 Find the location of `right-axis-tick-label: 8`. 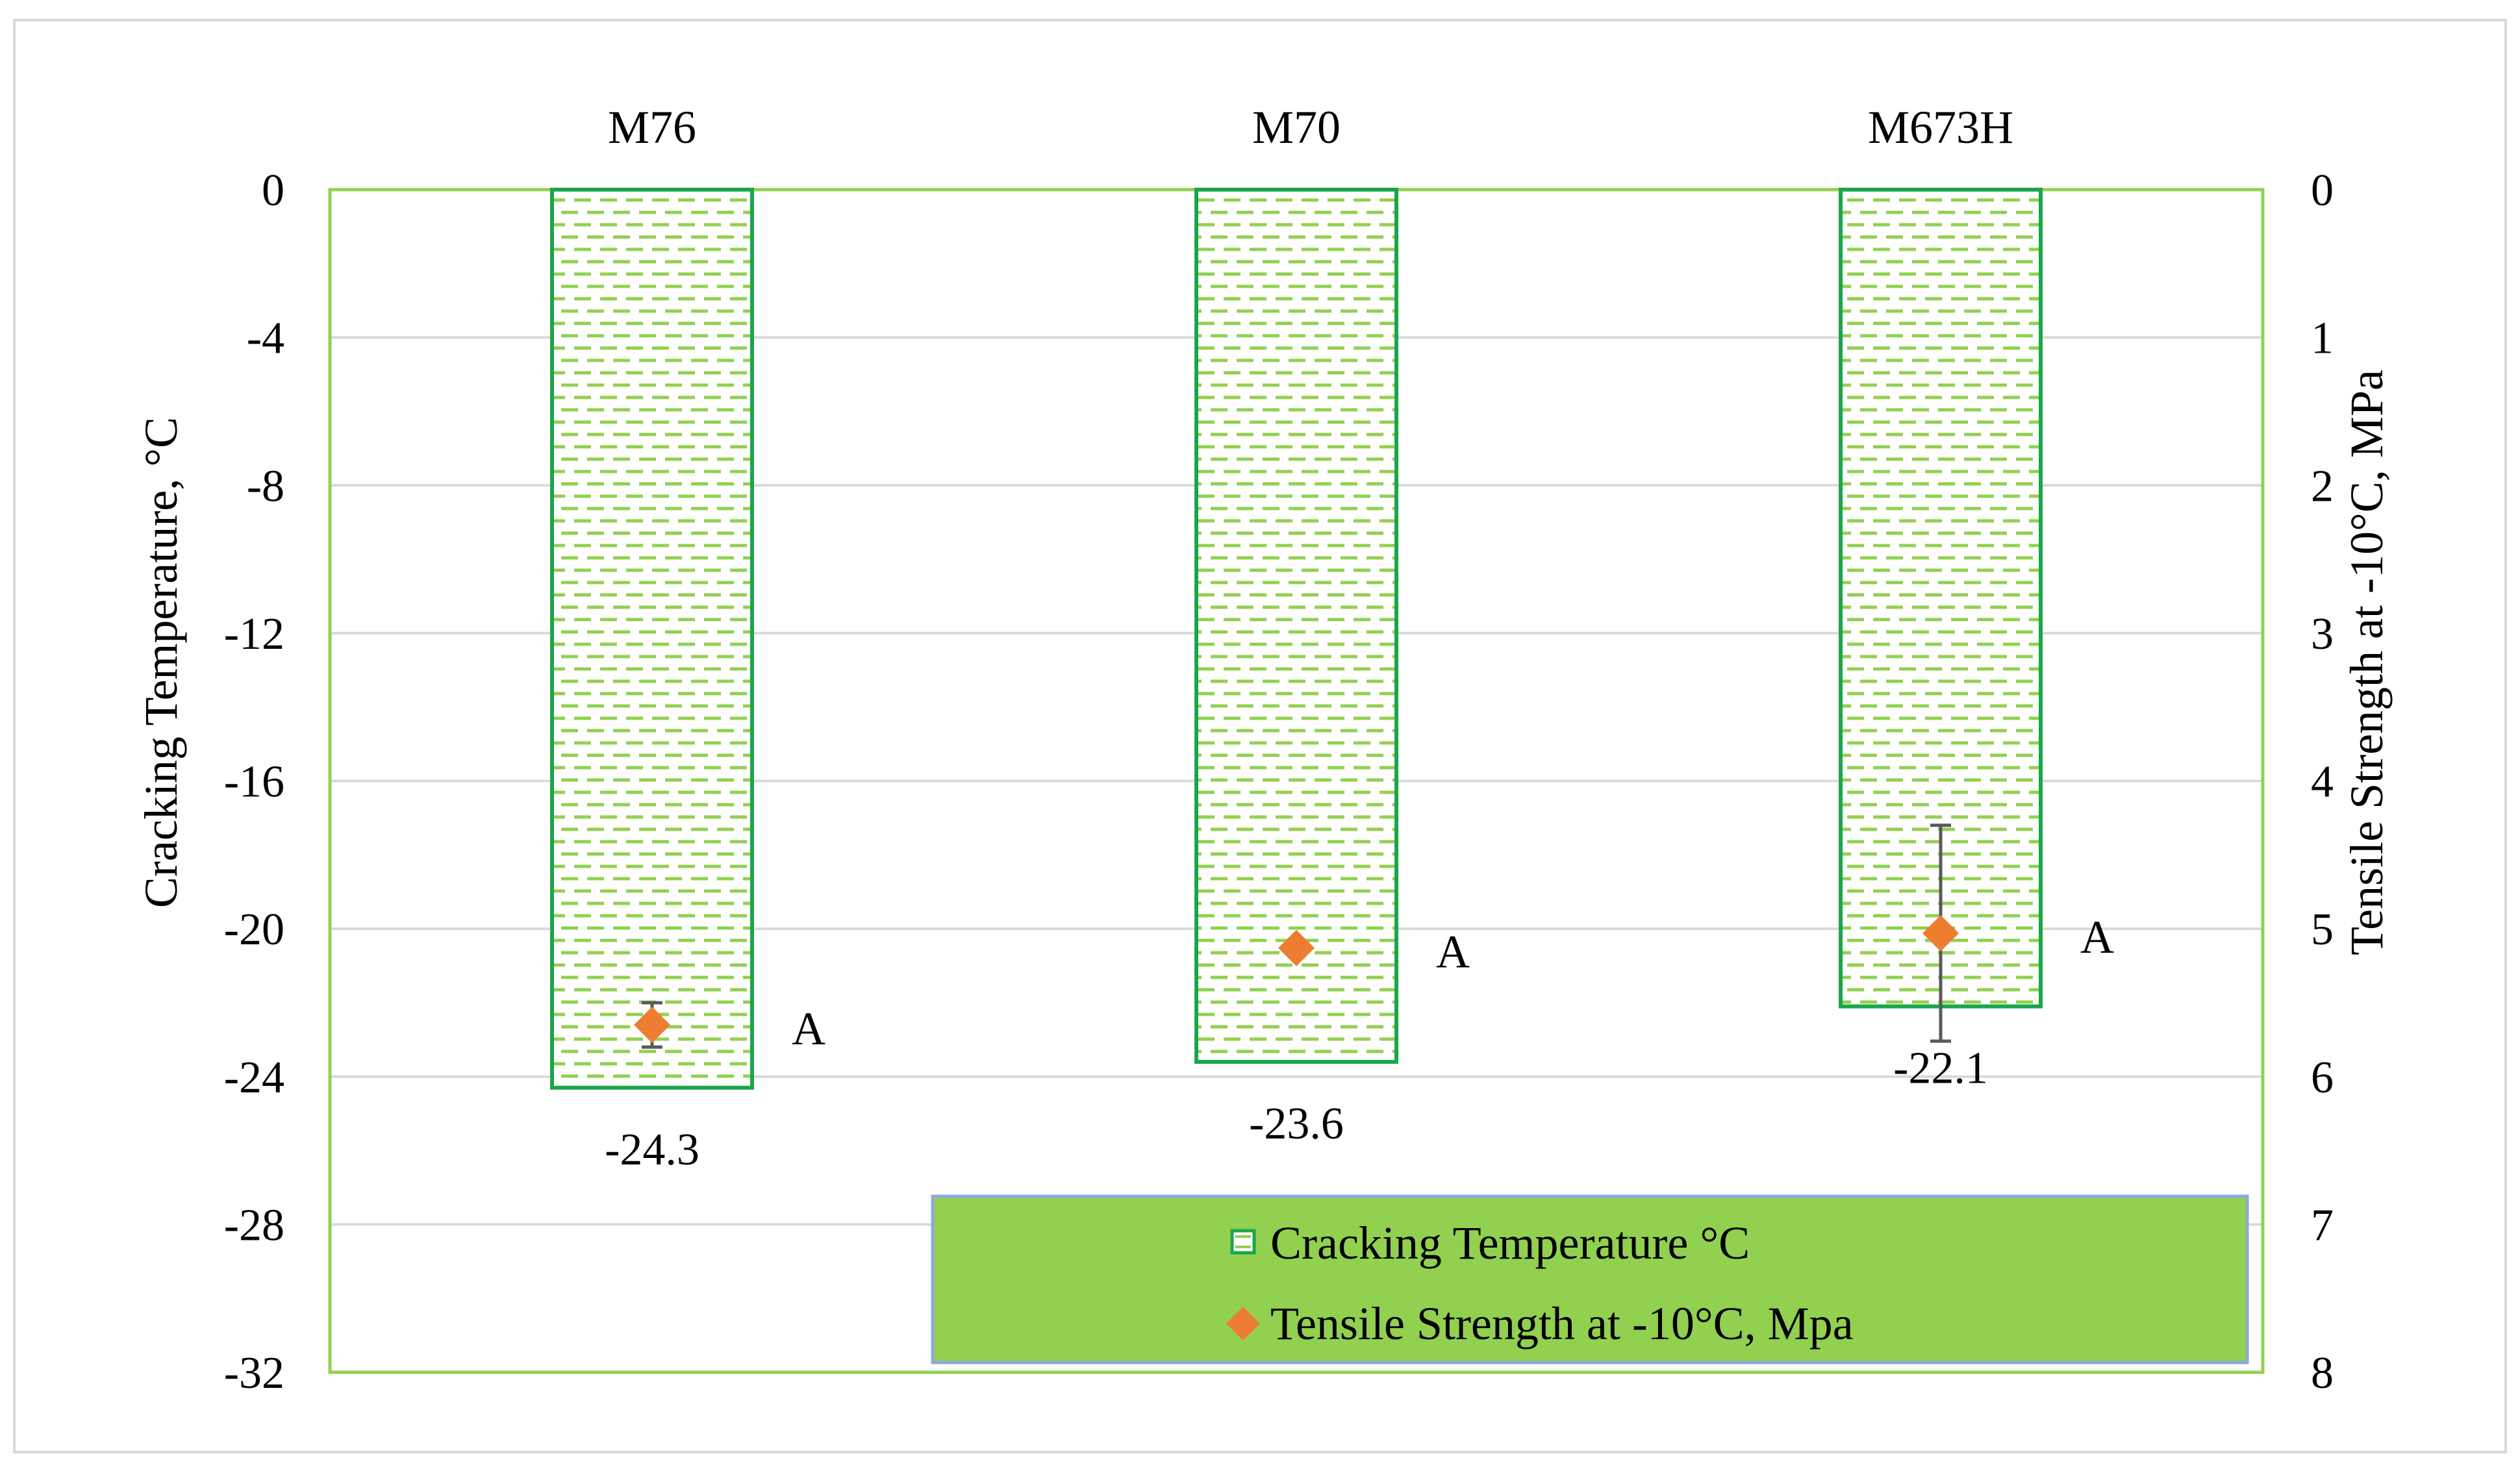

right-axis-tick-label: 8 is located at coordinates (2323, 1373).